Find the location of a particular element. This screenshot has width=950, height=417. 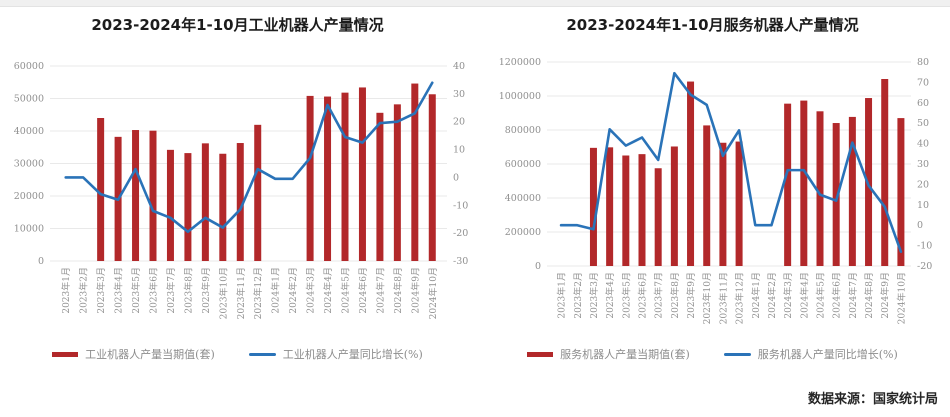

x-axis-label: 2023年9月 is located at coordinates (206, 290).